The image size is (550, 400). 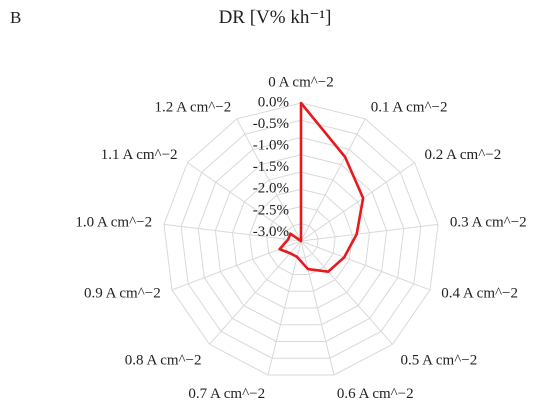 I want to click on panel-label: B, so click(x=16, y=17).